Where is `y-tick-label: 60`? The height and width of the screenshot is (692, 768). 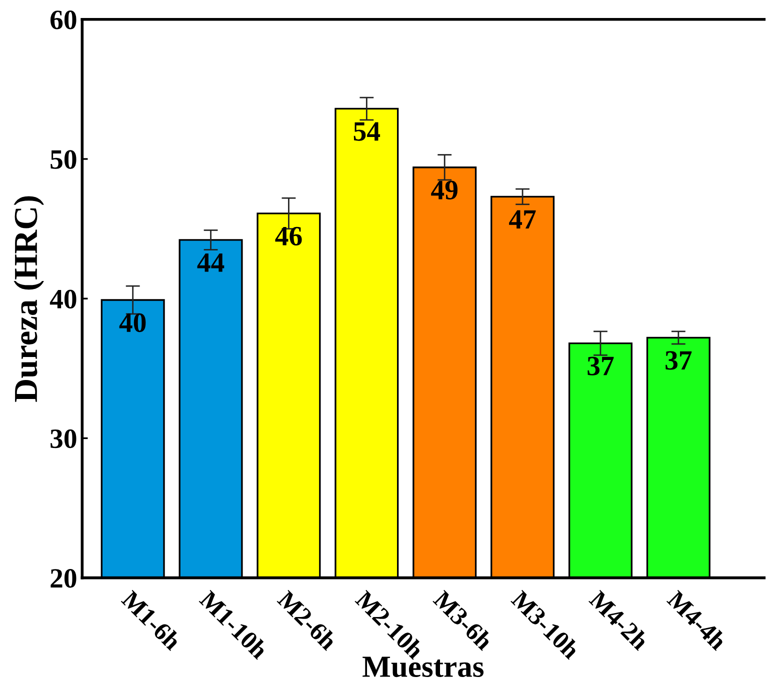 y-tick-label: 60 is located at coordinates (63, 20).